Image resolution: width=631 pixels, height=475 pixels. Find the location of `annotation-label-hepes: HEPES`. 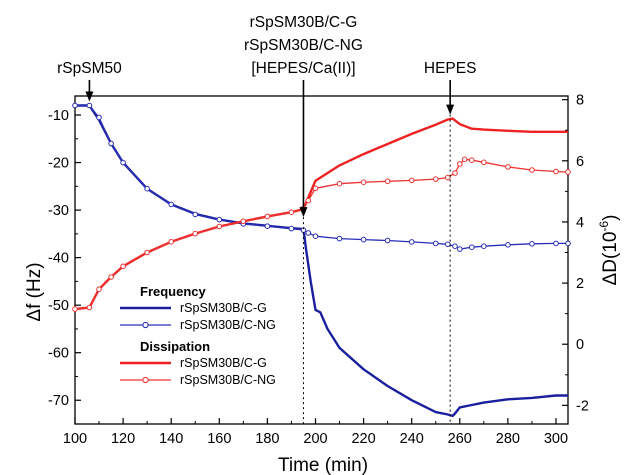

annotation-label-hepes: HEPES is located at coordinates (450, 68).